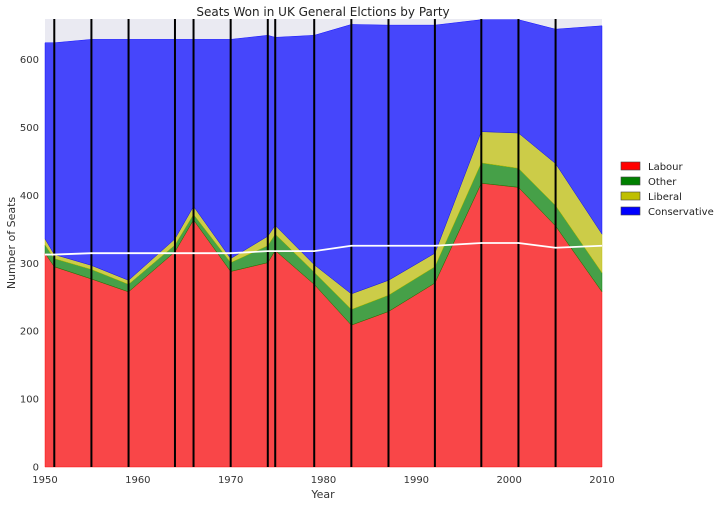 The height and width of the screenshot is (506, 717). What do you see at coordinates (630, 181) in the screenshot?
I see `legend-swatch-other` at bounding box center [630, 181].